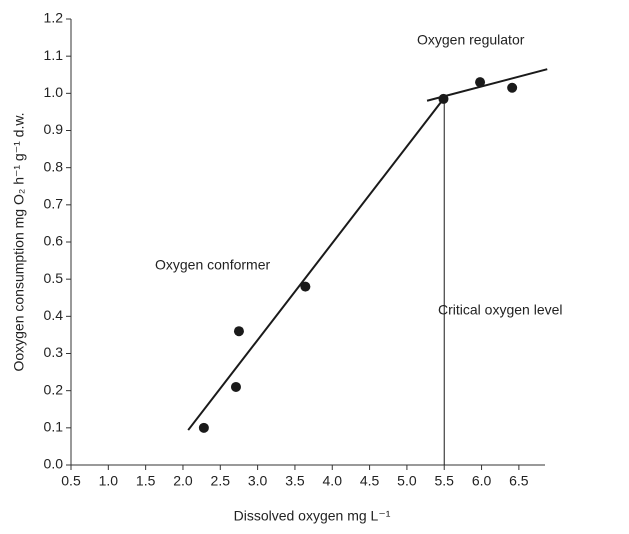  What do you see at coordinates (407, 481) in the screenshot?
I see `x-tick-label: 5.0` at bounding box center [407, 481].